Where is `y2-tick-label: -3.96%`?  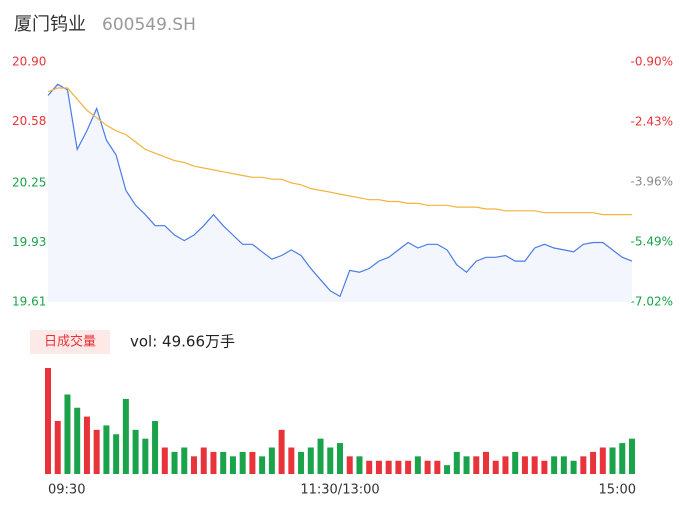 y2-tick-label: -3.96% is located at coordinates (652, 182).